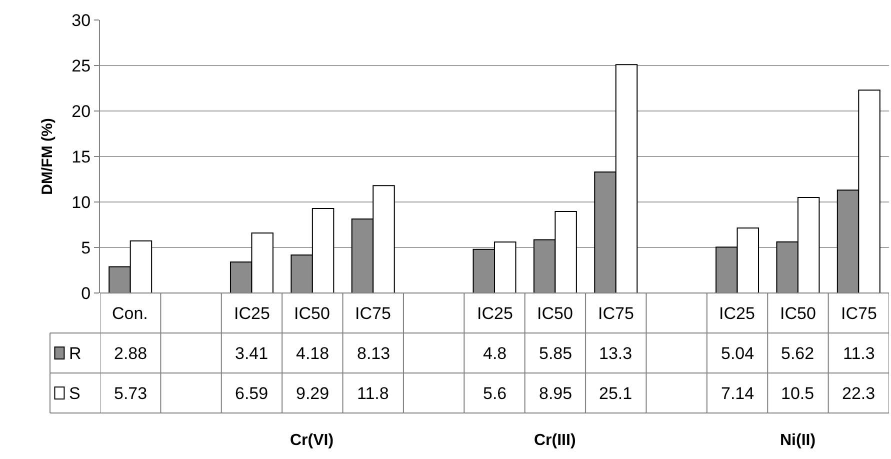 Image resolution: width=891 pixels, height=459 pixels. Describe the element at coordinates (798, 440) in the screenshot. I see `text: Ni(II)` at that location.